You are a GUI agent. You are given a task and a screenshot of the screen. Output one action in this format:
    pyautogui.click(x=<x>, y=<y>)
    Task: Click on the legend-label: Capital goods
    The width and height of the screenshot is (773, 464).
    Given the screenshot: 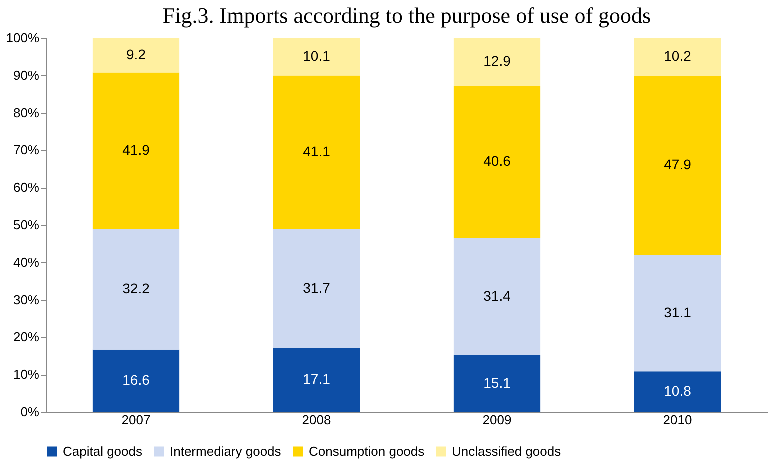 What is the action you would take?
    pyautogui.click(x=103, y=451)
    